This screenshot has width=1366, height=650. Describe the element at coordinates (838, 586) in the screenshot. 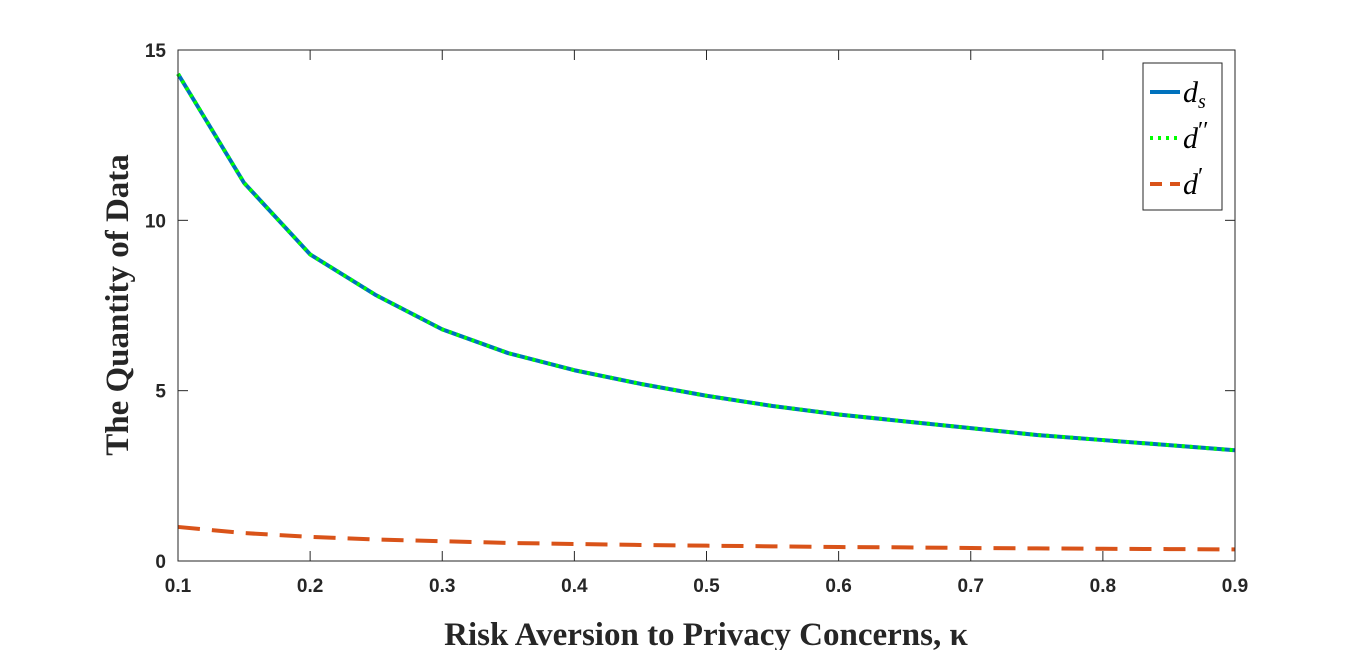

I see `x-tick-label: 0.6` at that location.